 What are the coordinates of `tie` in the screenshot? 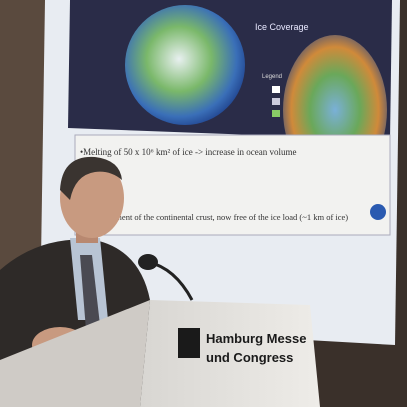 It's located at (90, 292).